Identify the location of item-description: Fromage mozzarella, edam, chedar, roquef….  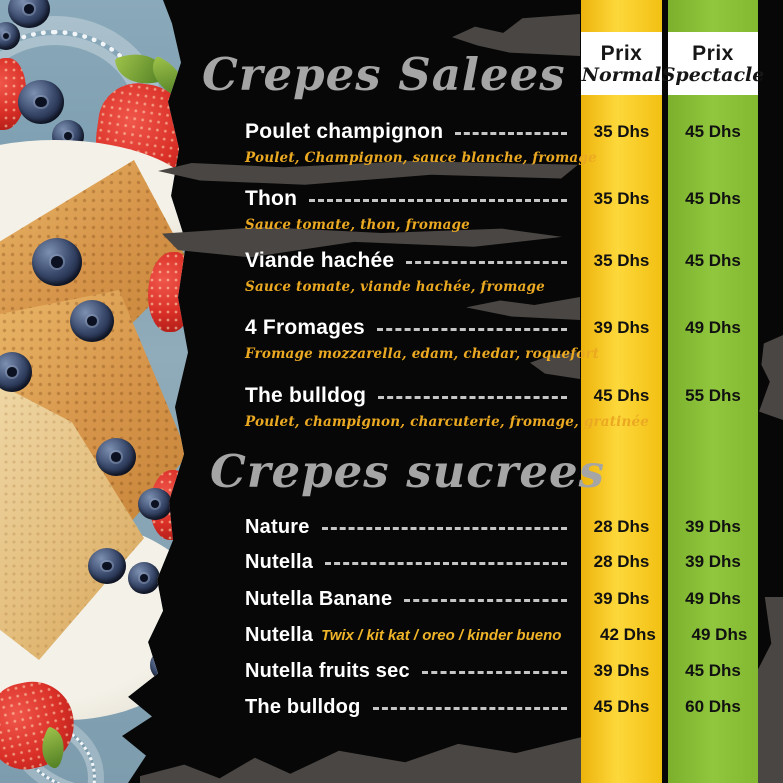
(422, 354).